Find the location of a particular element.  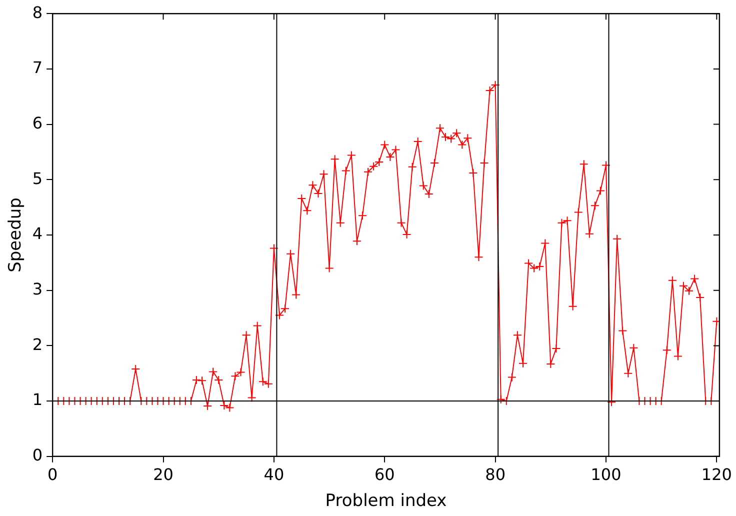

y-axis-title: Speedup is located at coordinates (16, 235).